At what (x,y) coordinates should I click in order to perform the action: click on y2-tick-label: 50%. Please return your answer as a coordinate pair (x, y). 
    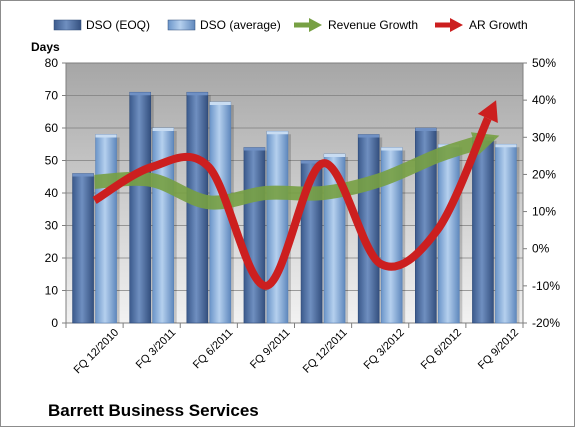
    Looking at the image, I should click on (544, 63).